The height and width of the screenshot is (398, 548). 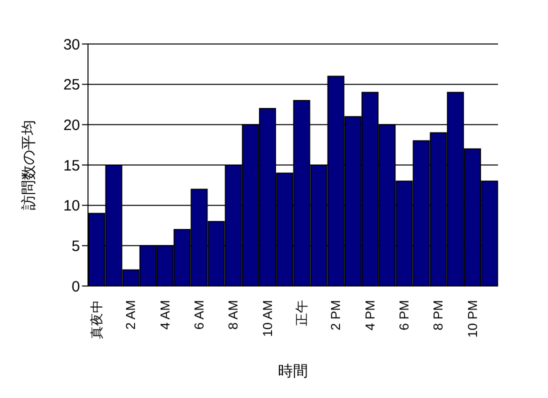 I want to click on y-tick-label: 10, so click(x=71, y=206).